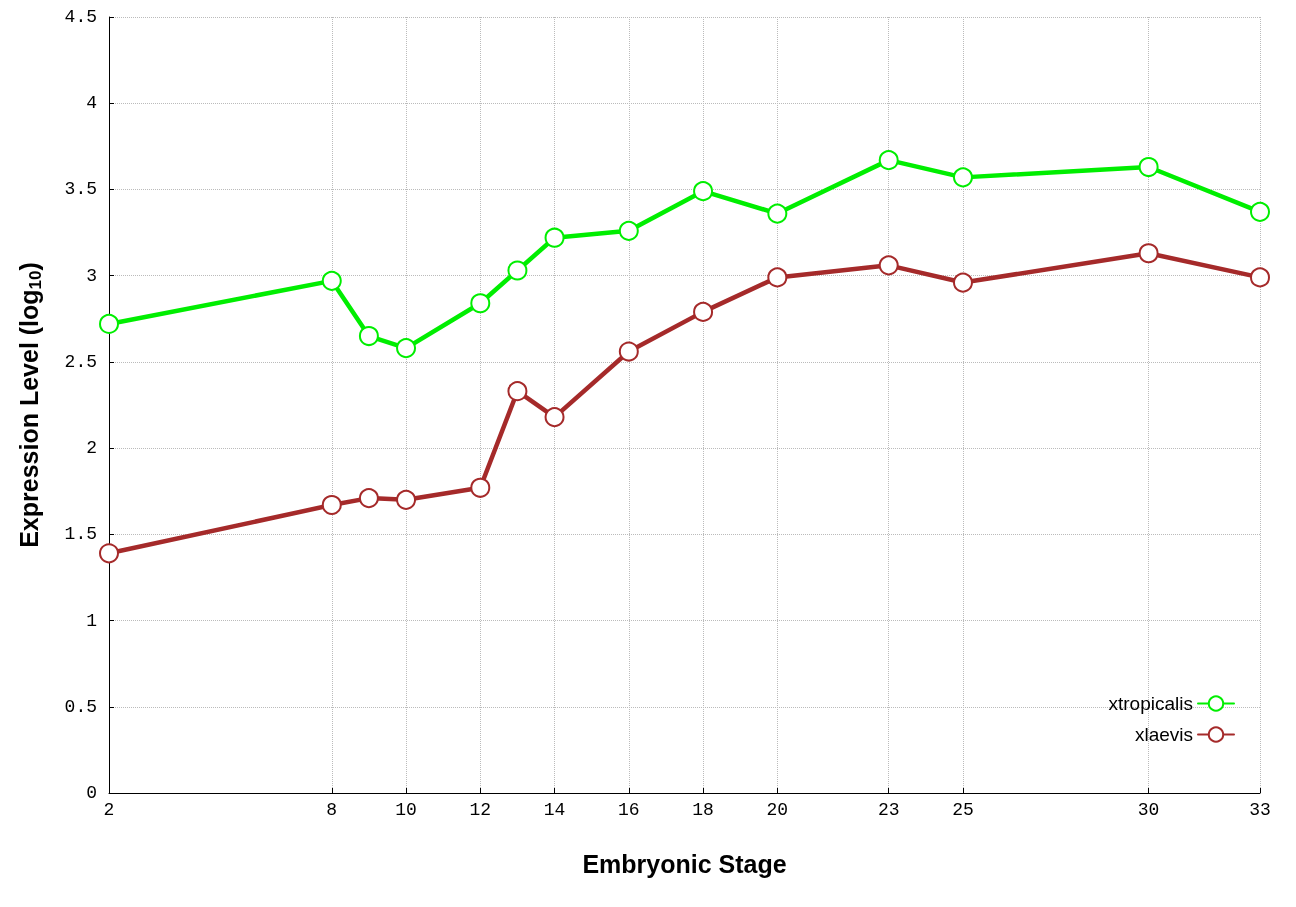 The width and height of the screenshot is (1296, 907). Describe the element at coordinates (80, 189) in the screenshot. I see `y-tick-label: 3.5` at that location.